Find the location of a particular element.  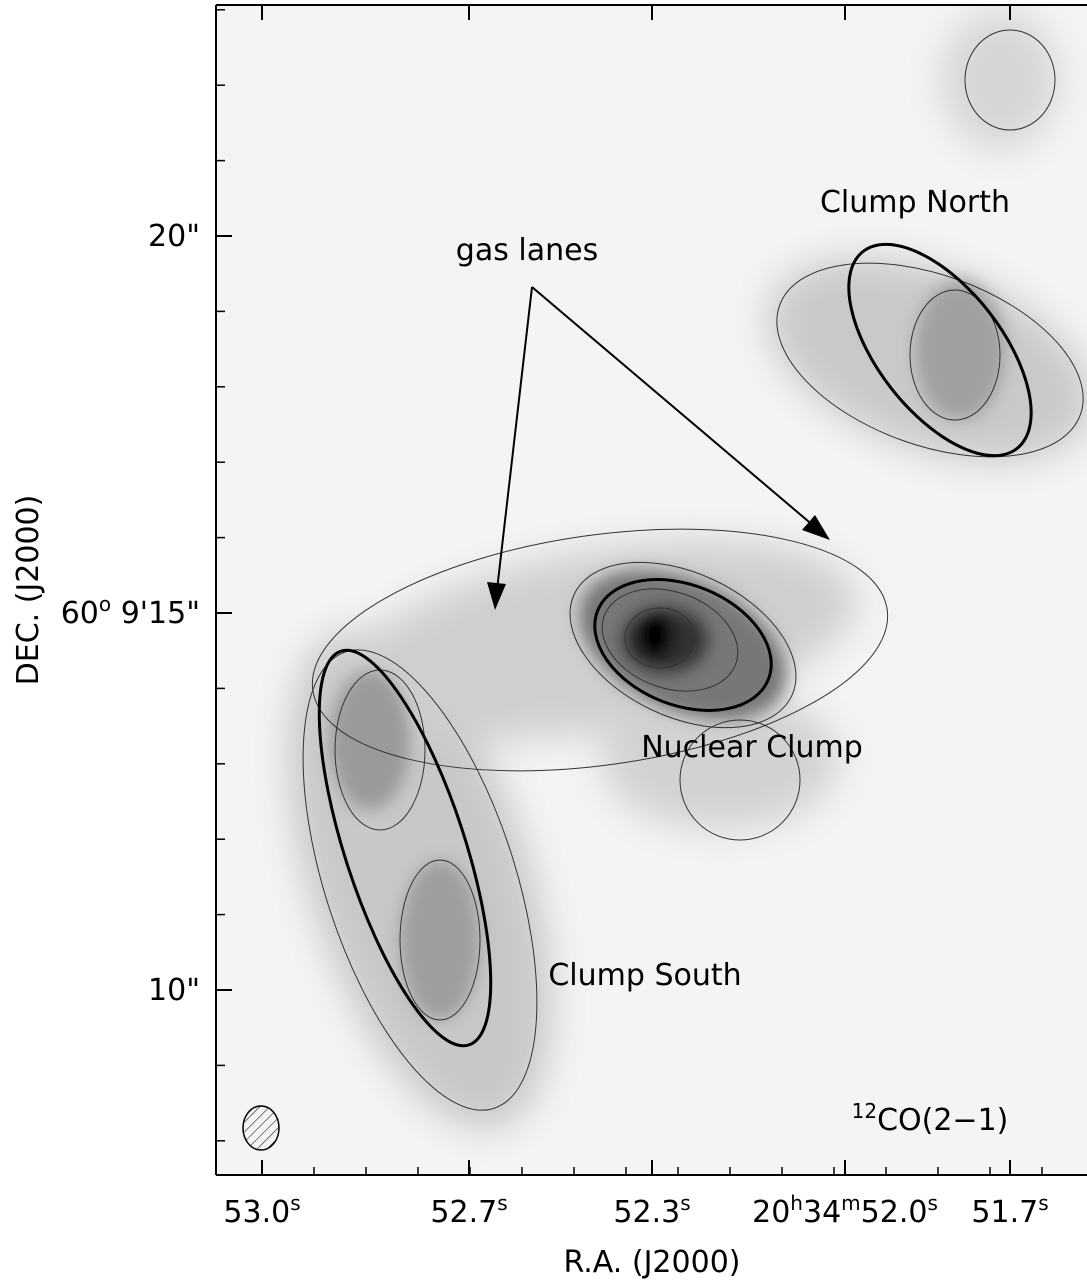

clump-north-ellipse is located at coordinates (940, 350).